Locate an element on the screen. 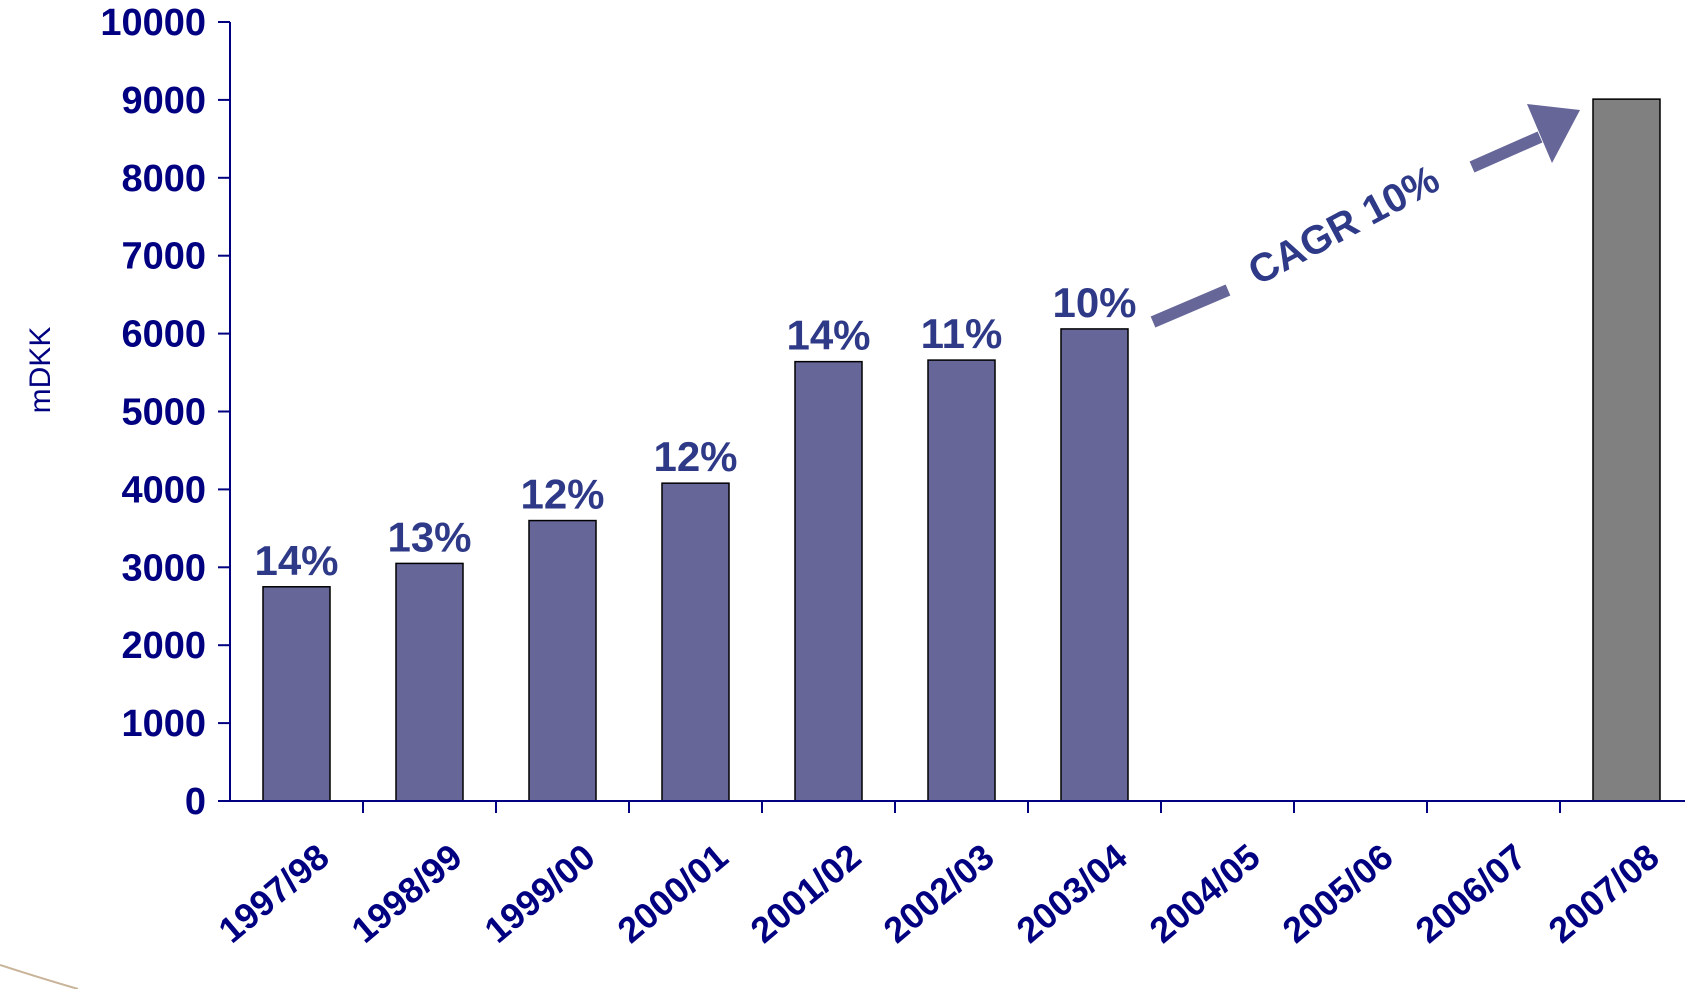  y-tick-label: 1000 is located at coordinates (163, 724).